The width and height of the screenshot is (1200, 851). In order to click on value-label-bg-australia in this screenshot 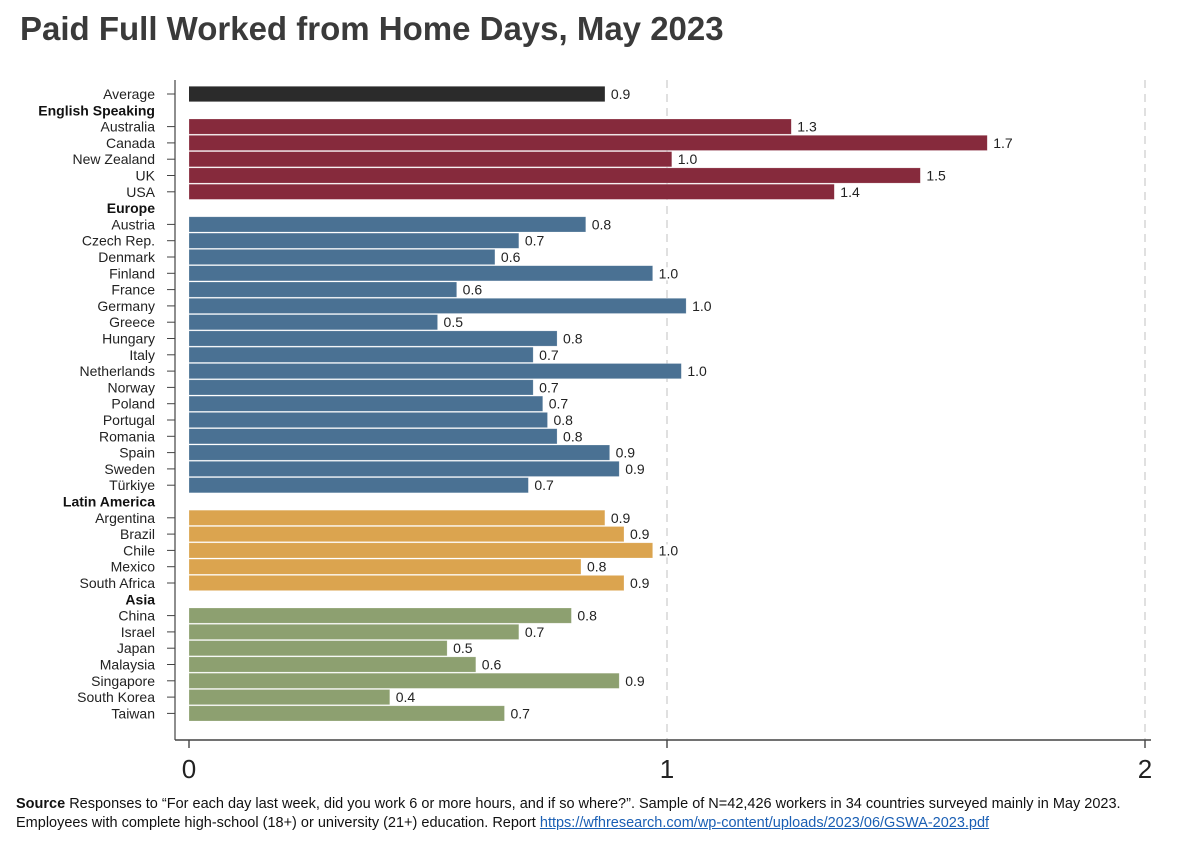, I will do `click(809, 127)`.